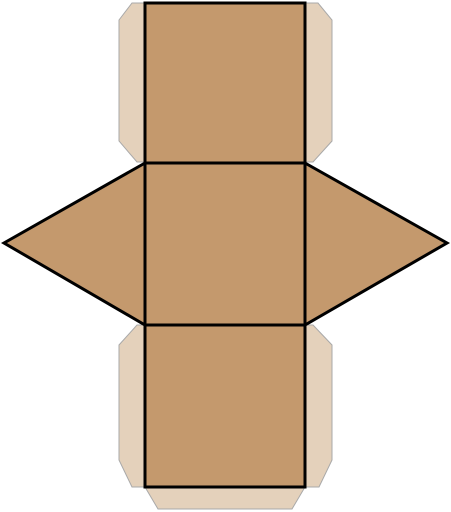  I want to click on rectangle-face-middle, so click(225, 244).